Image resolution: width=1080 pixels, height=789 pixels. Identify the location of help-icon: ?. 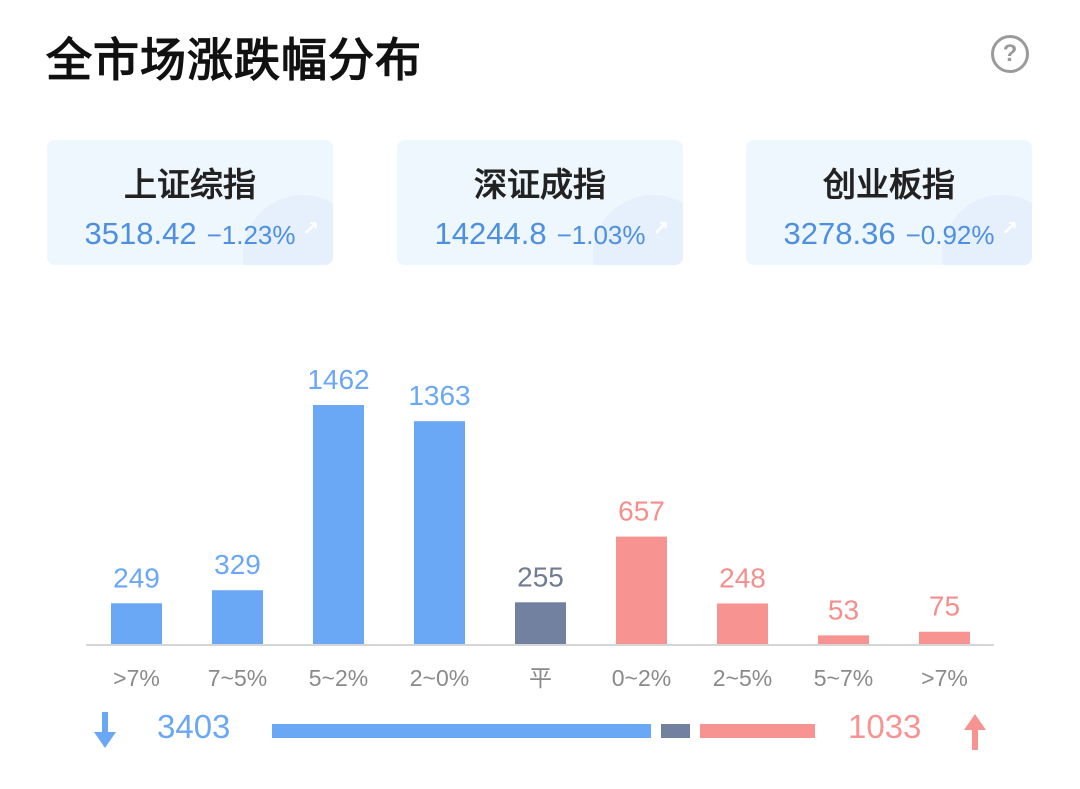
(1010, 54).